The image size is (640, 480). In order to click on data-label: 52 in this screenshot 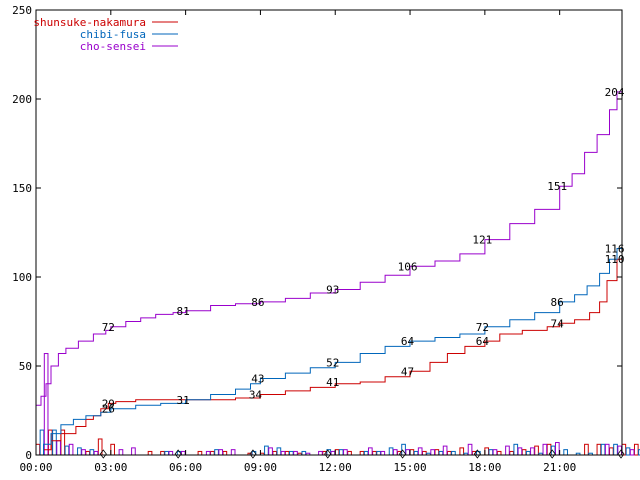, I will do `click(332, 362)`.